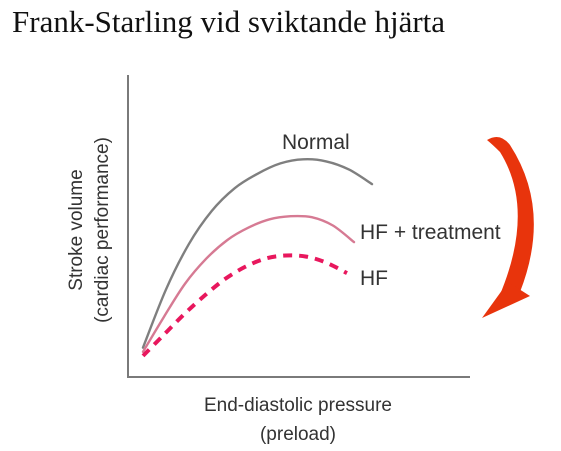 The image size is (561, 451). I want to click on y-axis-label-line1: Stroke volume, so click(76, 229).